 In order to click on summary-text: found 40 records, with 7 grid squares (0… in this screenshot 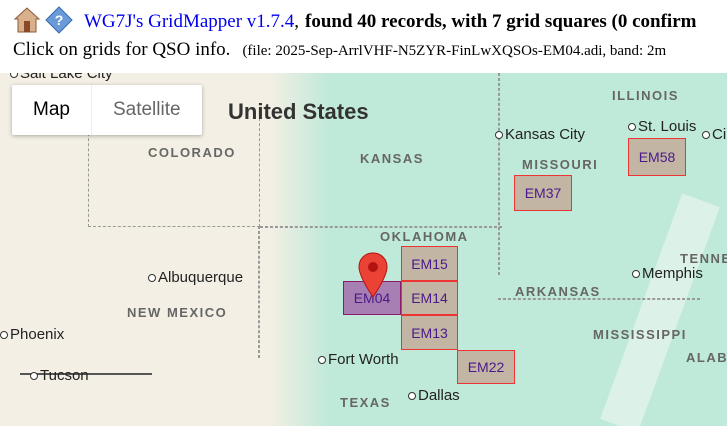, I will do `click(501, 21)`.